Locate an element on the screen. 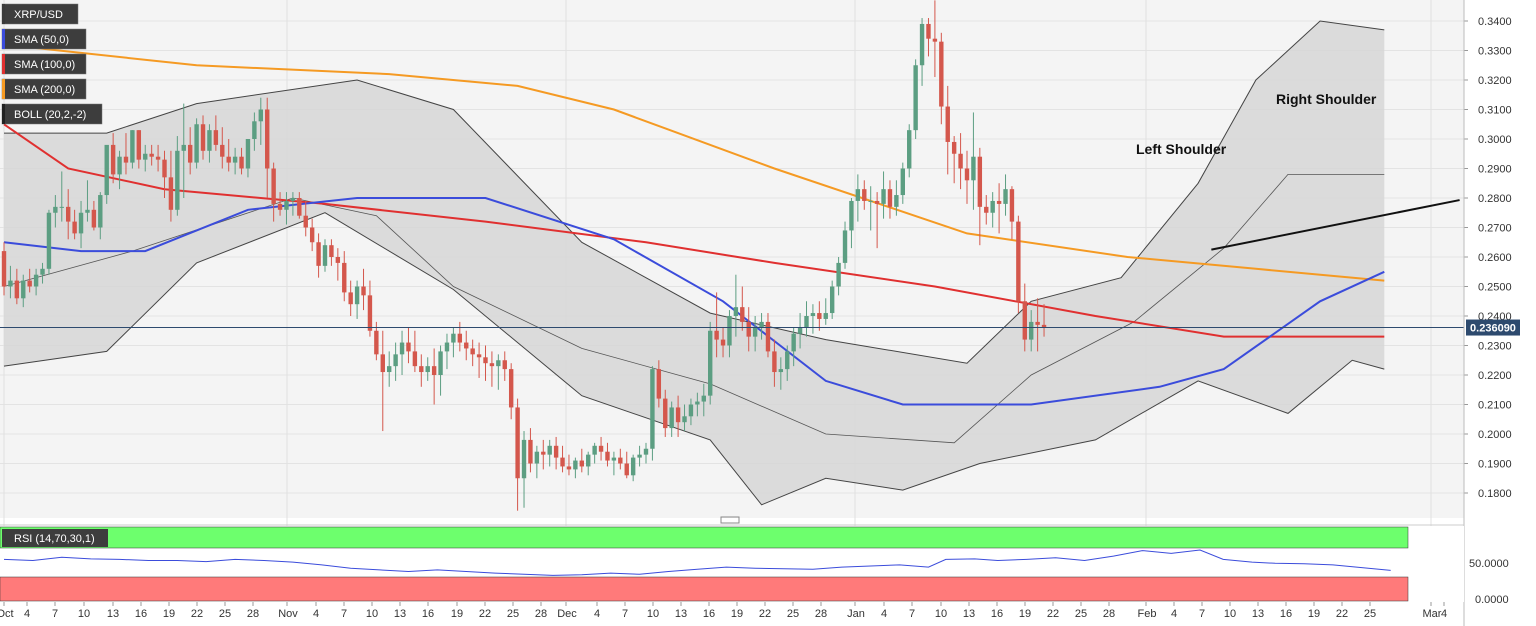 The image size is (1536, 626). price-tick-label: 0.3100 is located at coordinates (1495, 111).